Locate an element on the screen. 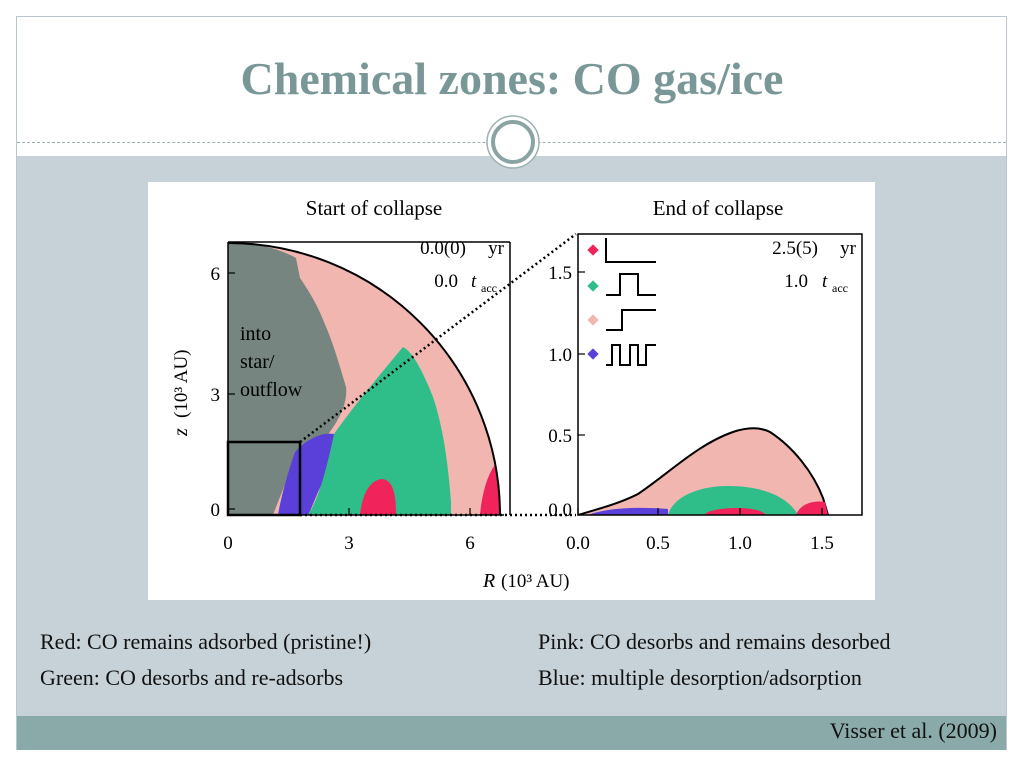  left-x-tick-3: 3 is located at coordinates (349, 543).